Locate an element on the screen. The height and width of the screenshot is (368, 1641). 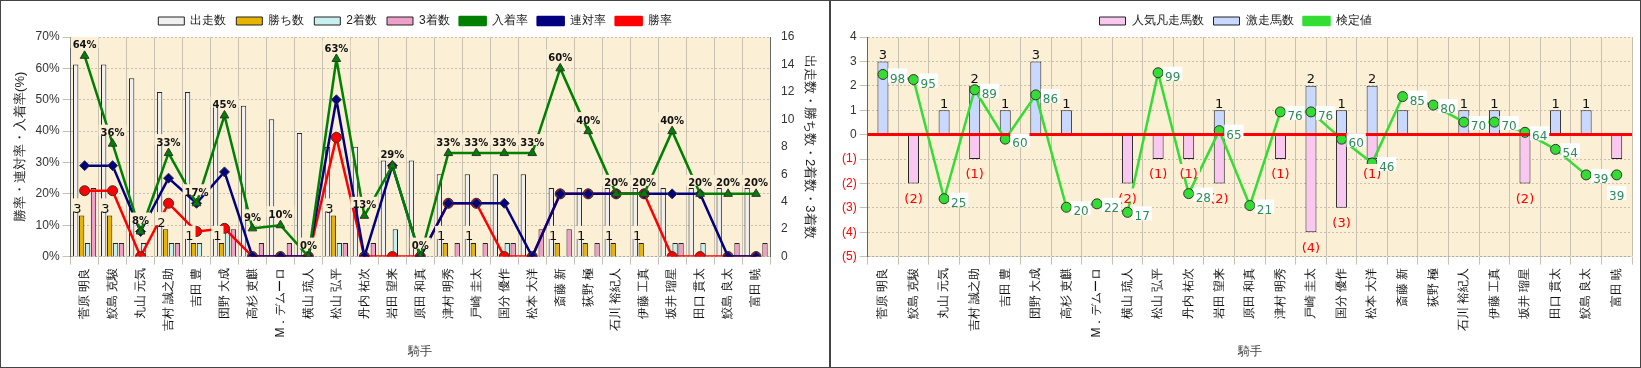
y-tick-label: 4 is located at coordinates (853, 36).